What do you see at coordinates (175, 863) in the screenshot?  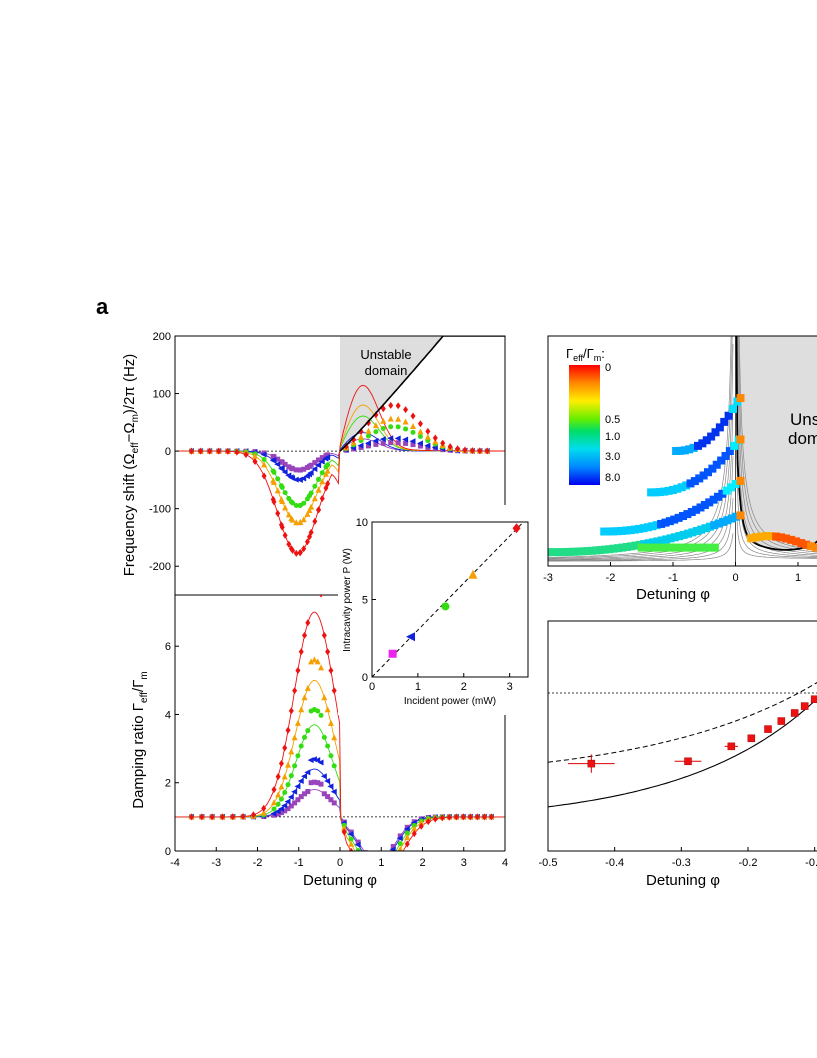 I see `x-tick-label-0: -4` at bounding box center [175, 863].